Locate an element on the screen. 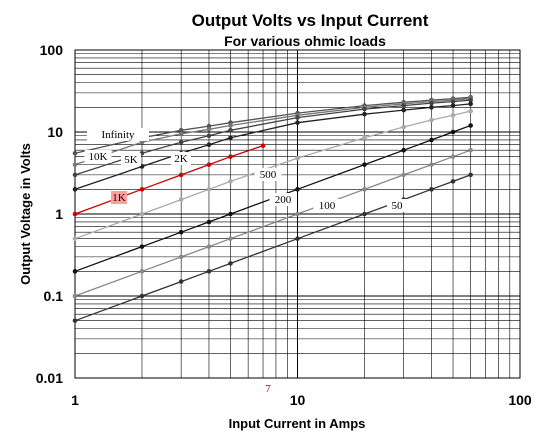  y-tick-label: 0.1 is located at coordinates (54, 296).